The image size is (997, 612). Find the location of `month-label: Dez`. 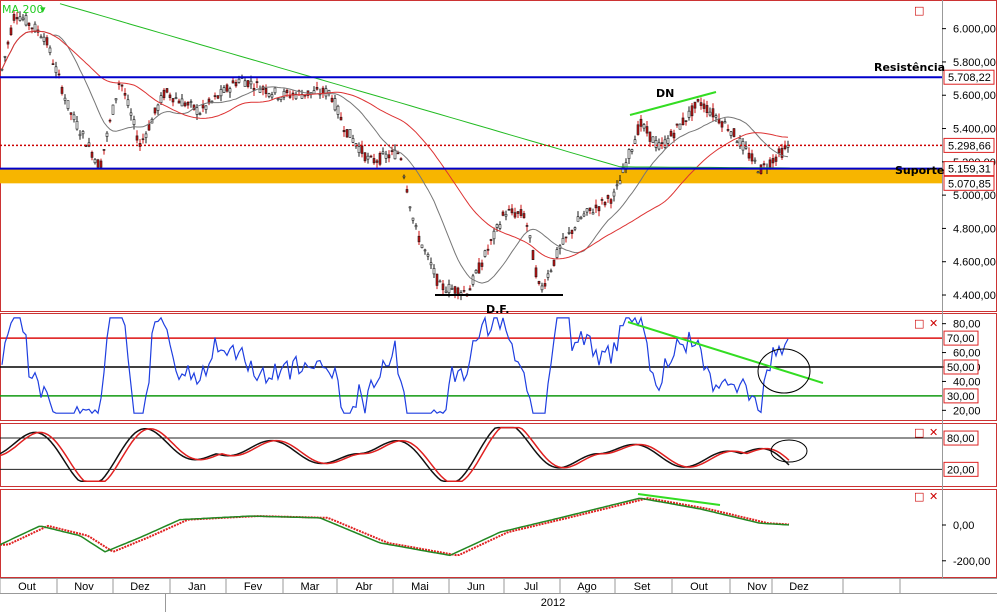

month-label: Dez is located at coordinates (799, 587).